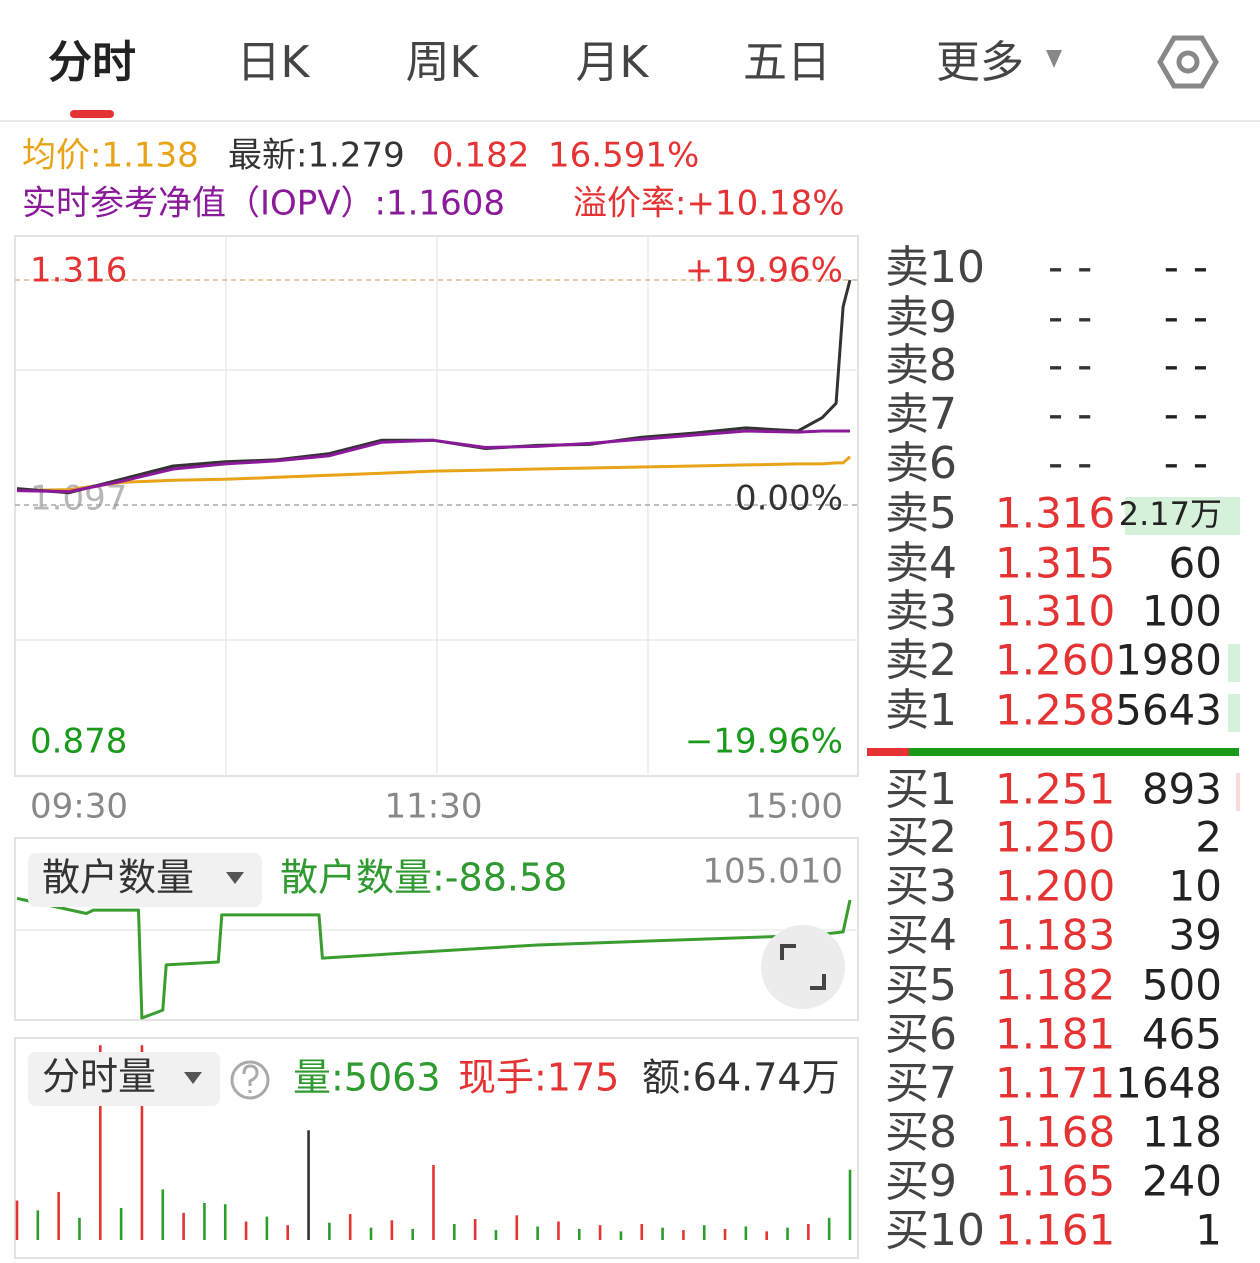 This screenshot has height=1263, width=1260. Describe the element at coordinates (921, 886) in the screenshot. I see `level-label: 买3` at that location.